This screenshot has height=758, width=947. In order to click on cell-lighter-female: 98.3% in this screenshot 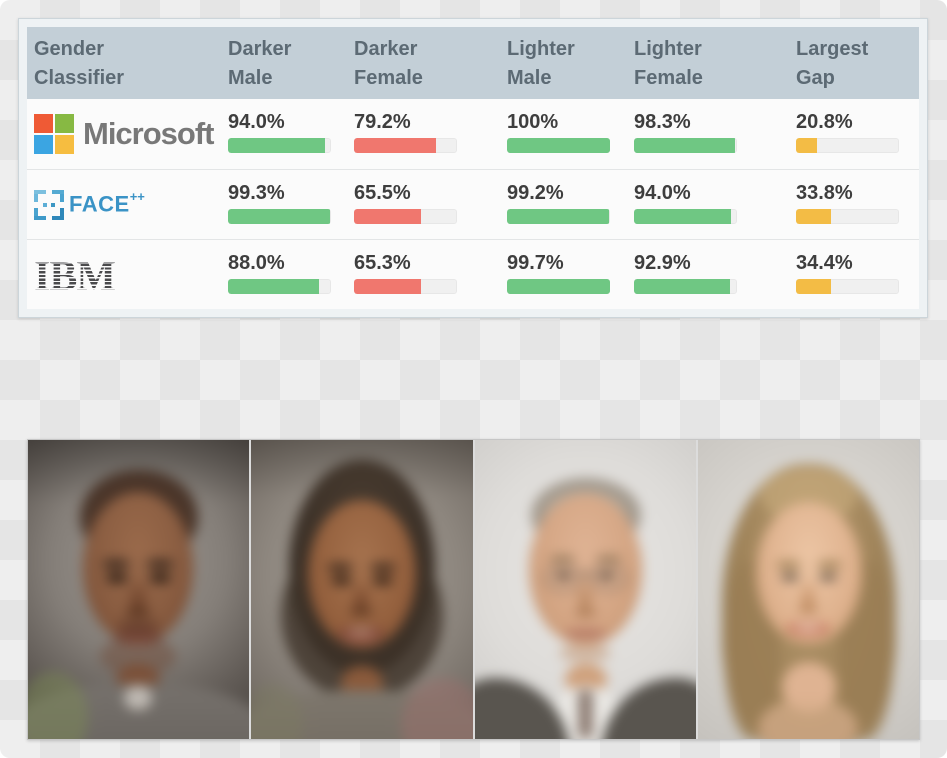, I will do `click(715, 134)`.